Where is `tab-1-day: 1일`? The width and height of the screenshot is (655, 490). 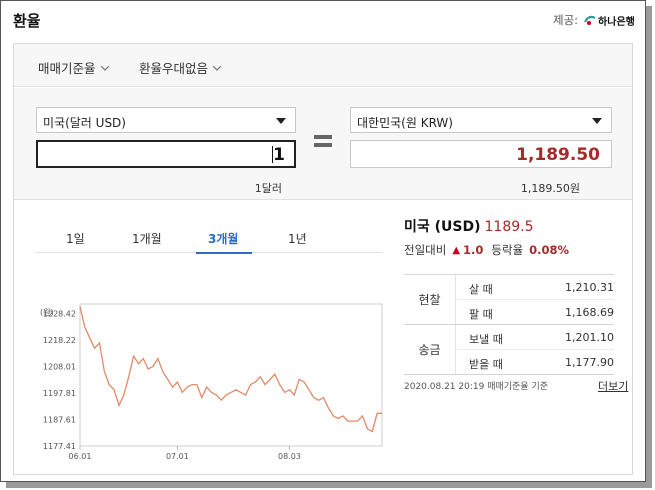 tab-1-day: 1일 is located at coordinates (75, 239).